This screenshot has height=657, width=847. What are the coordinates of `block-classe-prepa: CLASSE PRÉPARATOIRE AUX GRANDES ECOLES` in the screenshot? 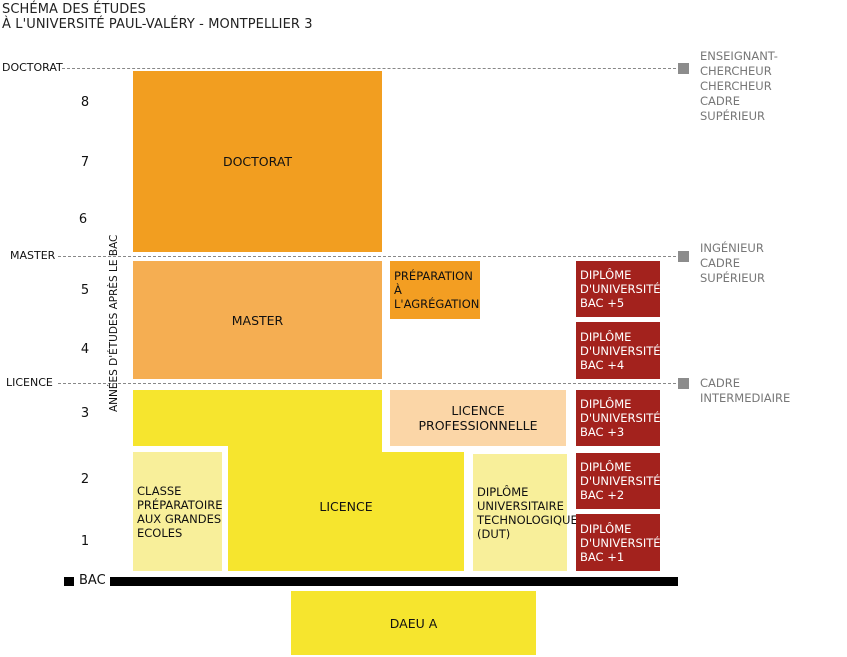 It's located at (177, 511).